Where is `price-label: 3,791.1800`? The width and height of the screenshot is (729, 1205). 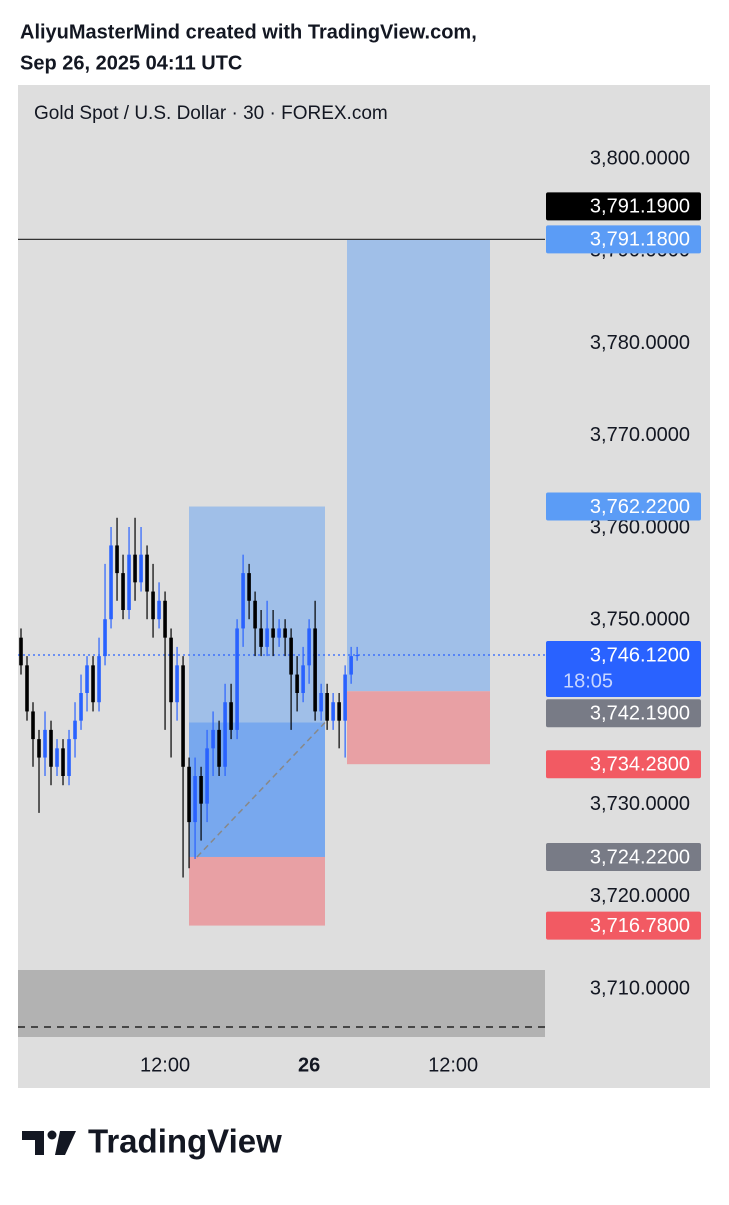 price-label: 3,791.1800 is located at coordinates (640, 240).